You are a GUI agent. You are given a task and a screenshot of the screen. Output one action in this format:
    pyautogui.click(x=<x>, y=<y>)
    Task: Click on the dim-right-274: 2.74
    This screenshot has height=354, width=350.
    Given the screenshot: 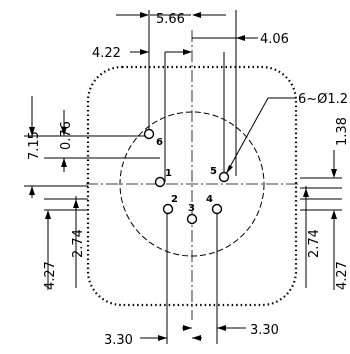 What is the action you would take?
    pyautogui.click(x=312, y=237)
    